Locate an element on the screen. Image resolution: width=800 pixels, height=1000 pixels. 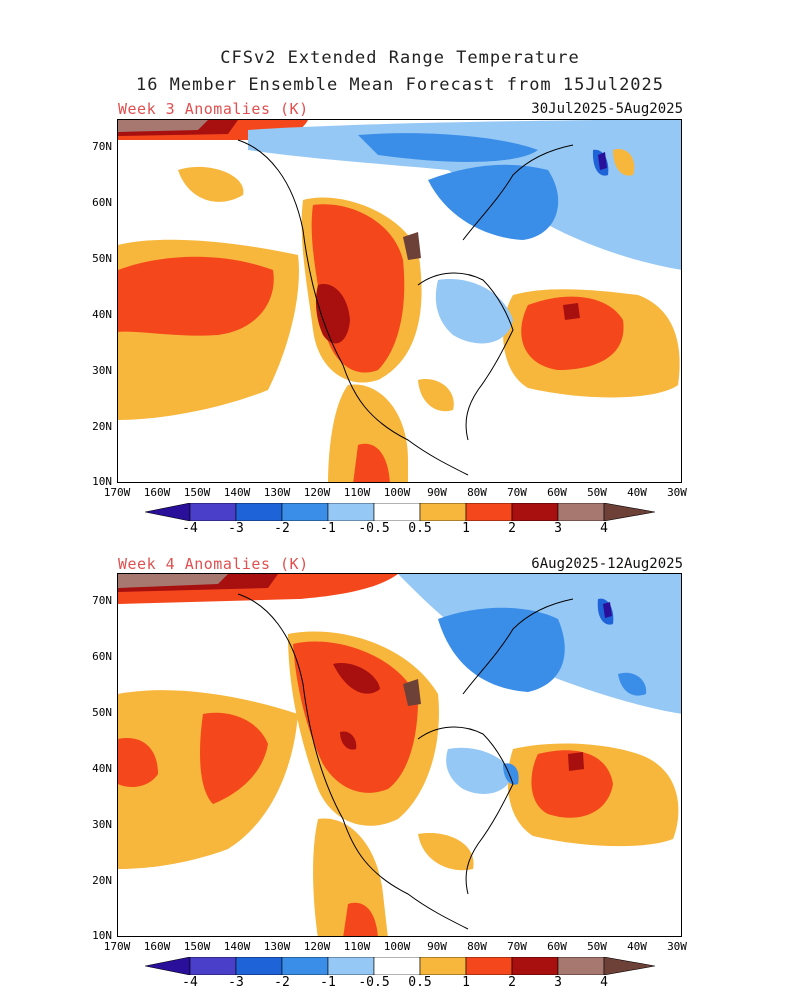
colorbar-week3-tick: 2 is located at coordinates (512, 528).